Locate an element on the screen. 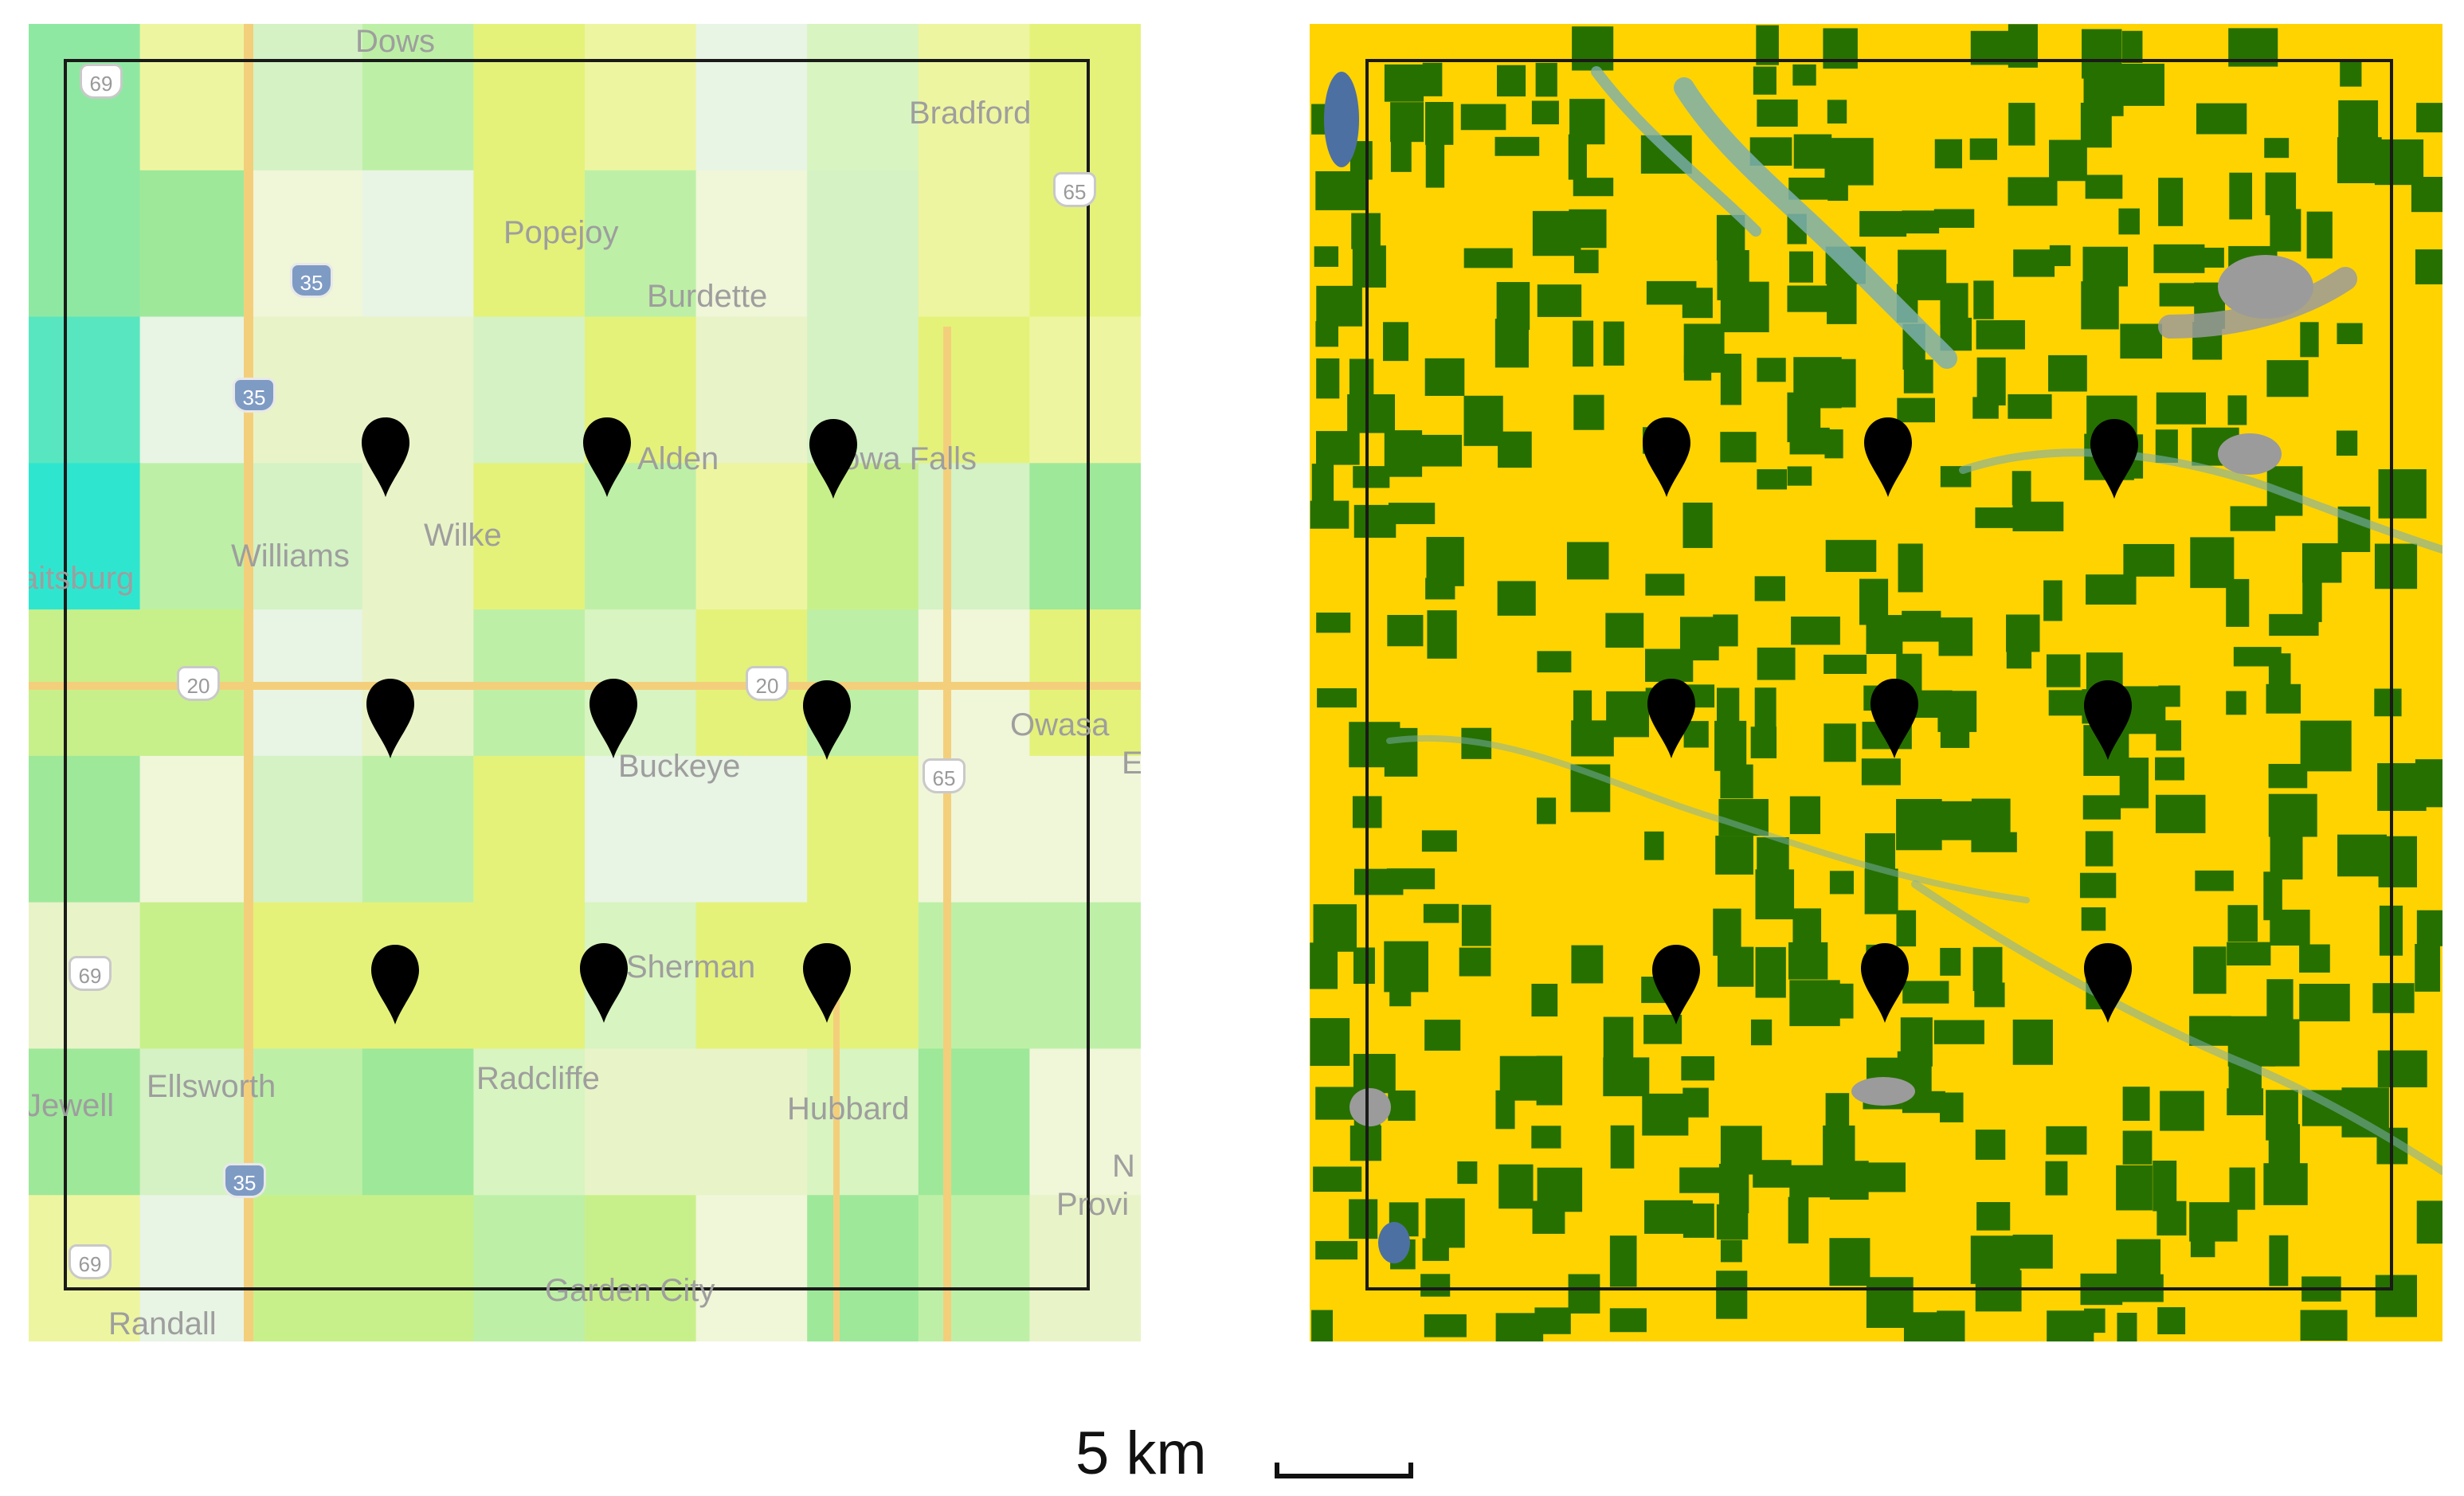  town-label: Hubbard is located at coordinates (848, 1108).